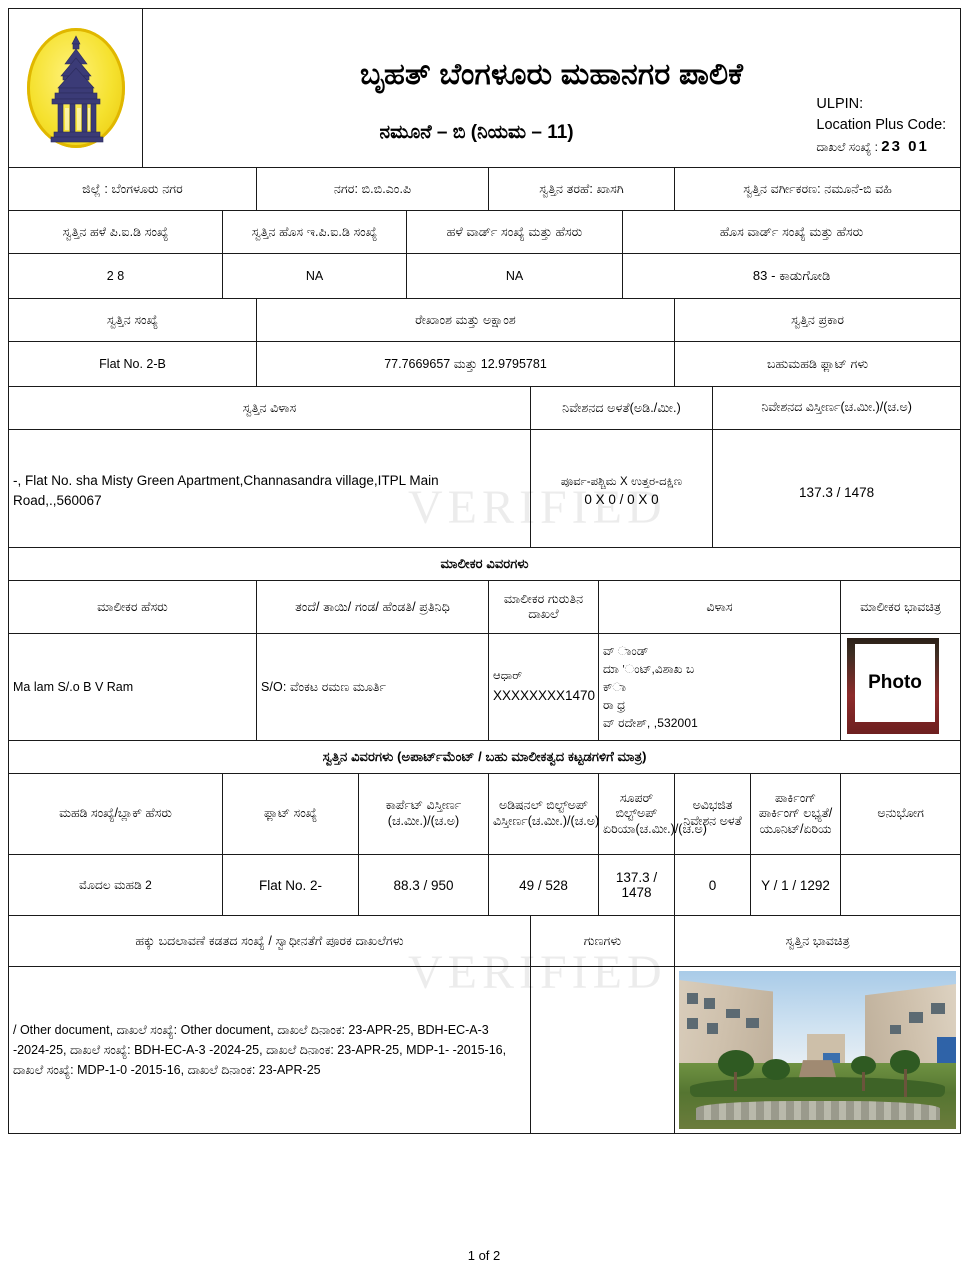 Image resolution: width=968 pixels, height=1280 pixels. Describe the element at coordinates (791, 232) in the screenshot. I see `new-ward-header: ಹೊಸ ವಾರ್ಡ್ ಸಂಖ್ಯೆ ಮತ್ತು ಹೆಸರು` at that location.